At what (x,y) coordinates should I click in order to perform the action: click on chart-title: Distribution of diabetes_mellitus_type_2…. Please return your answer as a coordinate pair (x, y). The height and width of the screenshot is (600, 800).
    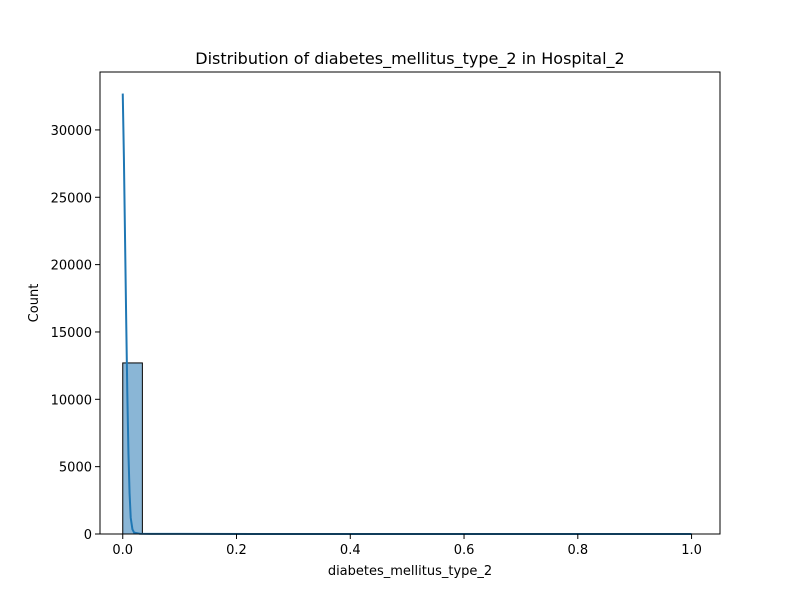
    Looking at the image, I should click on (409, 59).